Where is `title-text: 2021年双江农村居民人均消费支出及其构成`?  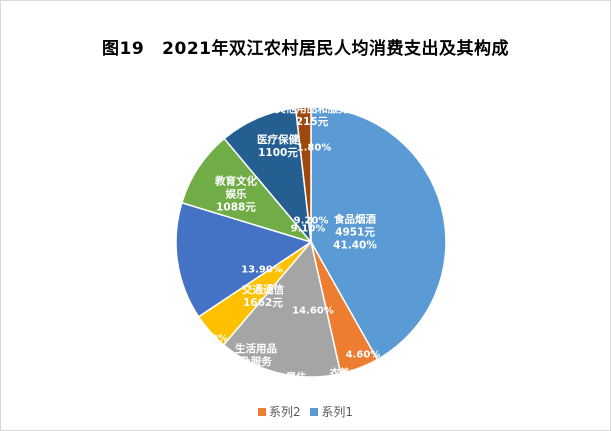 title-text: 2021年双江农村居民人均消费支出及其构成 is located at coordinates (335, 49).